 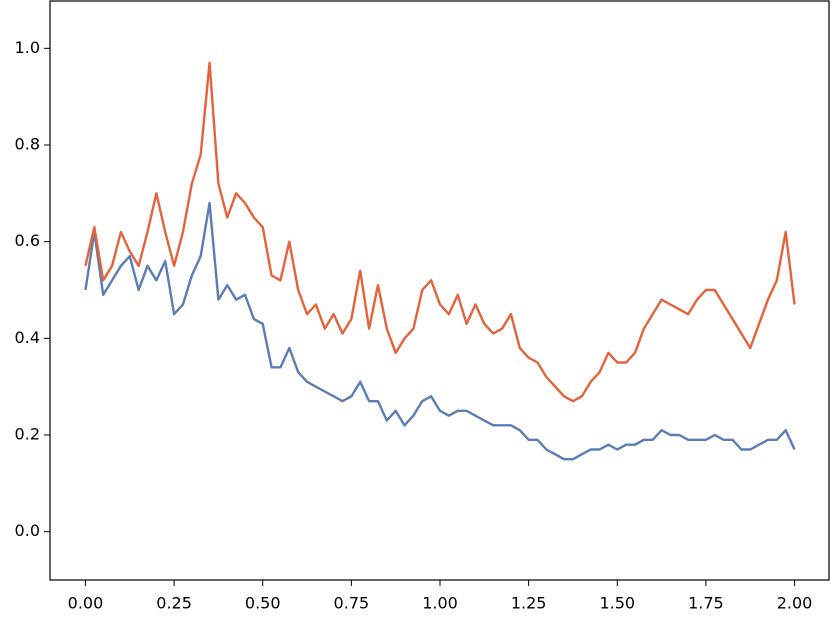 What do you see at coordinates (617, 603) in the screenshot?
I see `x-tick-label: 1.50` at bounding box center [617, 603].